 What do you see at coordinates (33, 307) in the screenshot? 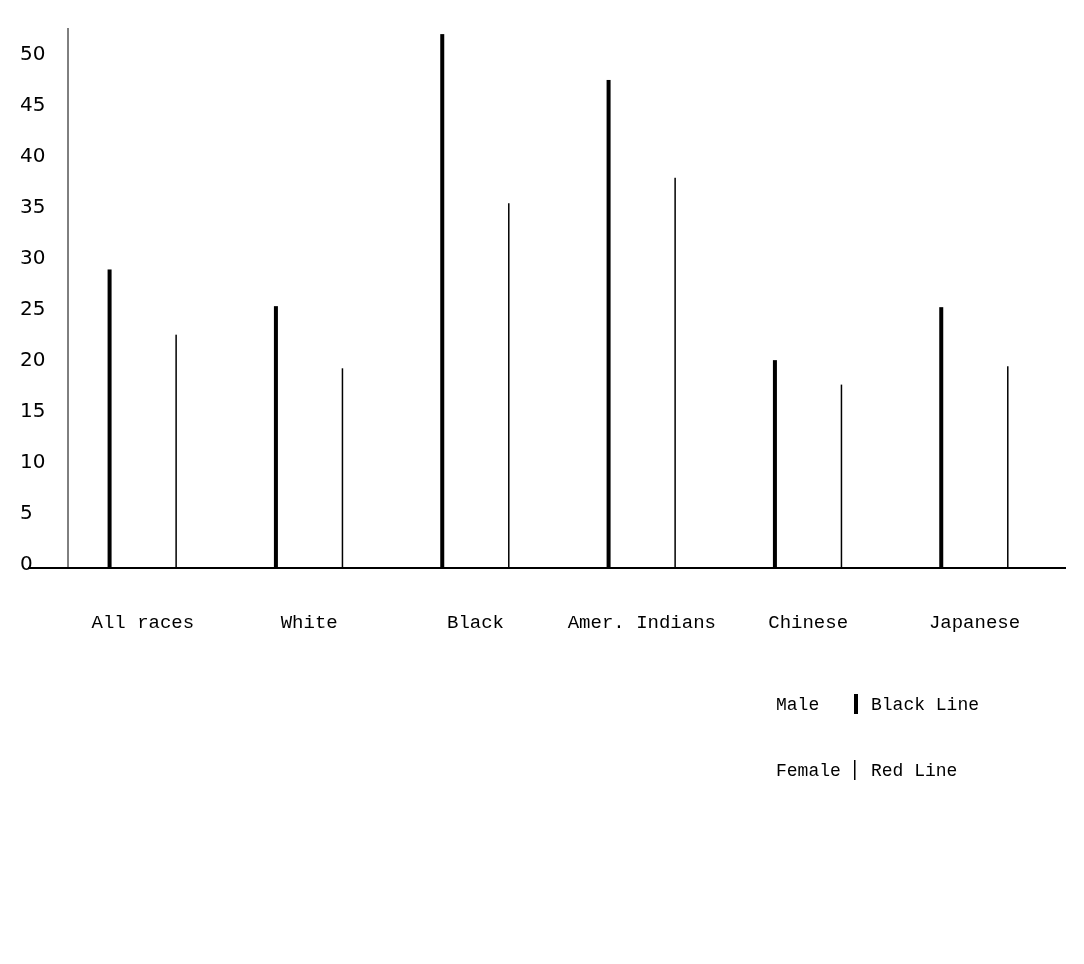
I see `y-tick-label: 25` at bounding box center [33, 307].